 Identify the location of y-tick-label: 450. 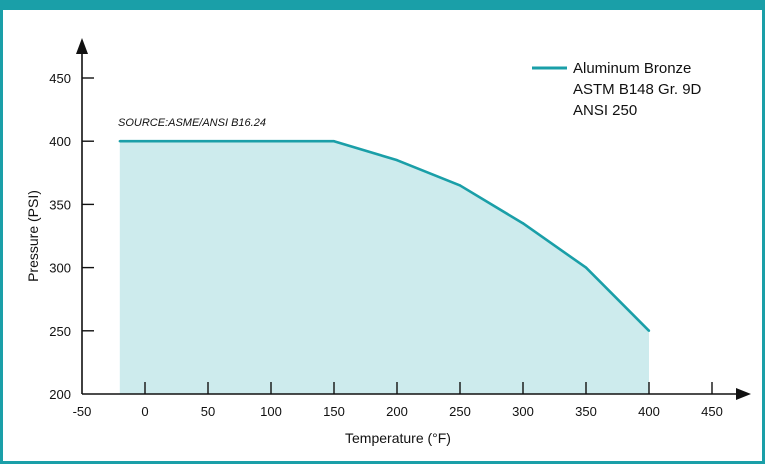
(60, 78).